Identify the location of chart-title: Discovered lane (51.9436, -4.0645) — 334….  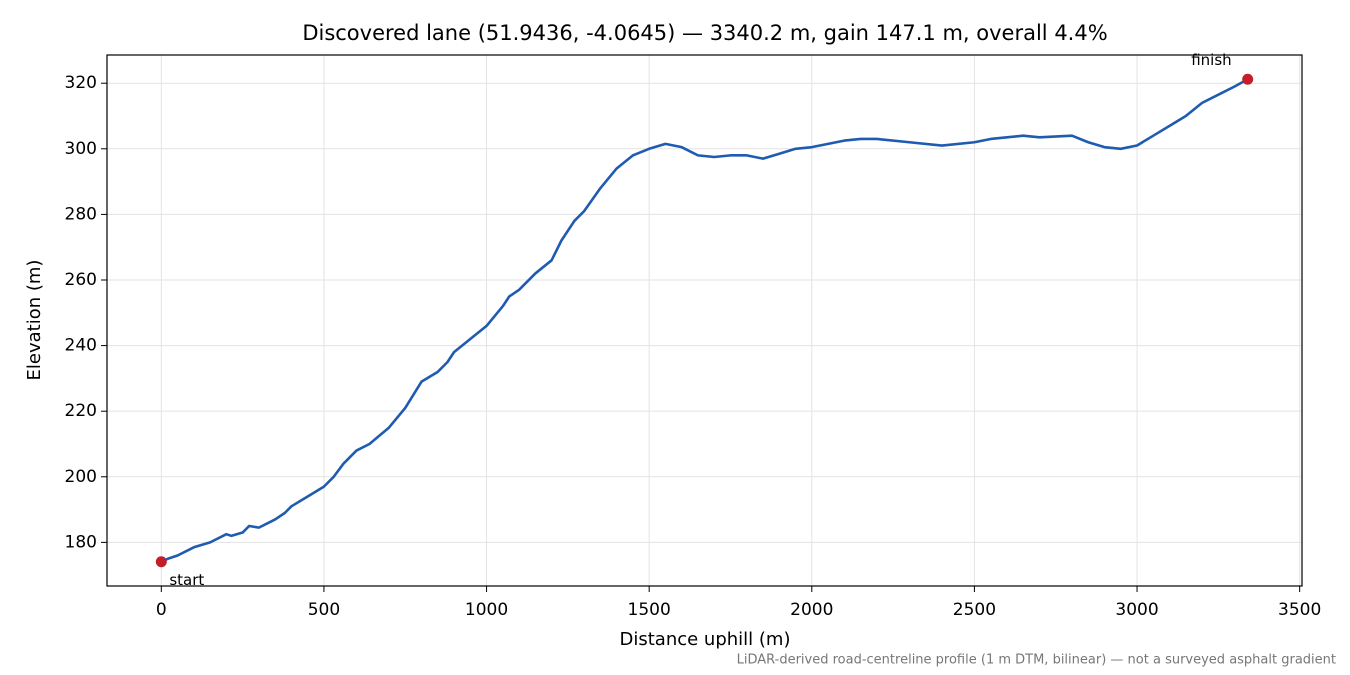
(704, 33).